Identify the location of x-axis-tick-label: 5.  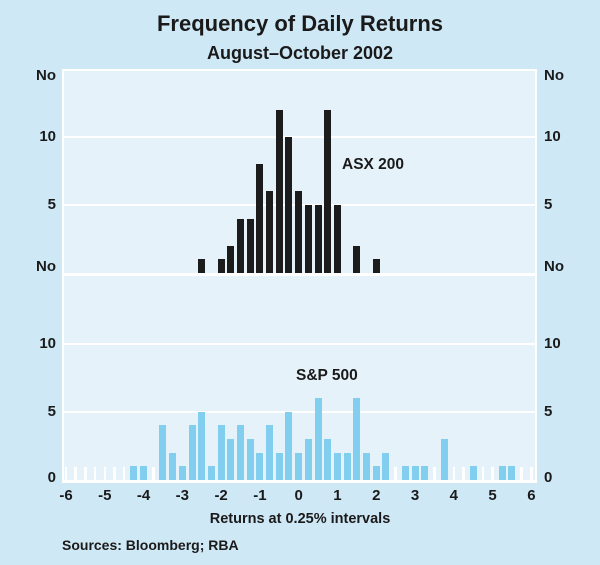
(492, 495).